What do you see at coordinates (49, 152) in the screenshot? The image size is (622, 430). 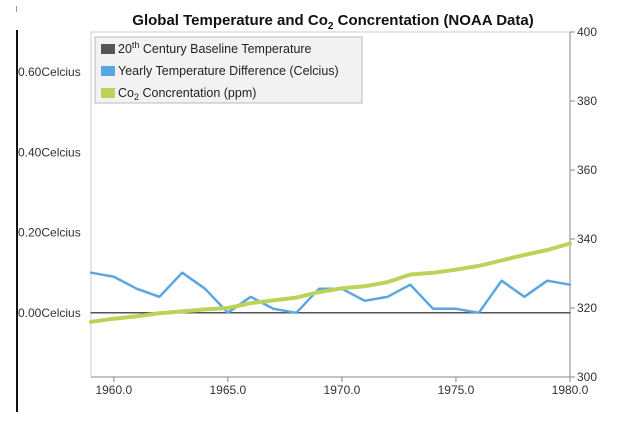 I see `left-y-tick-label: 0.40Celcius` at bounding box center [49, 152].